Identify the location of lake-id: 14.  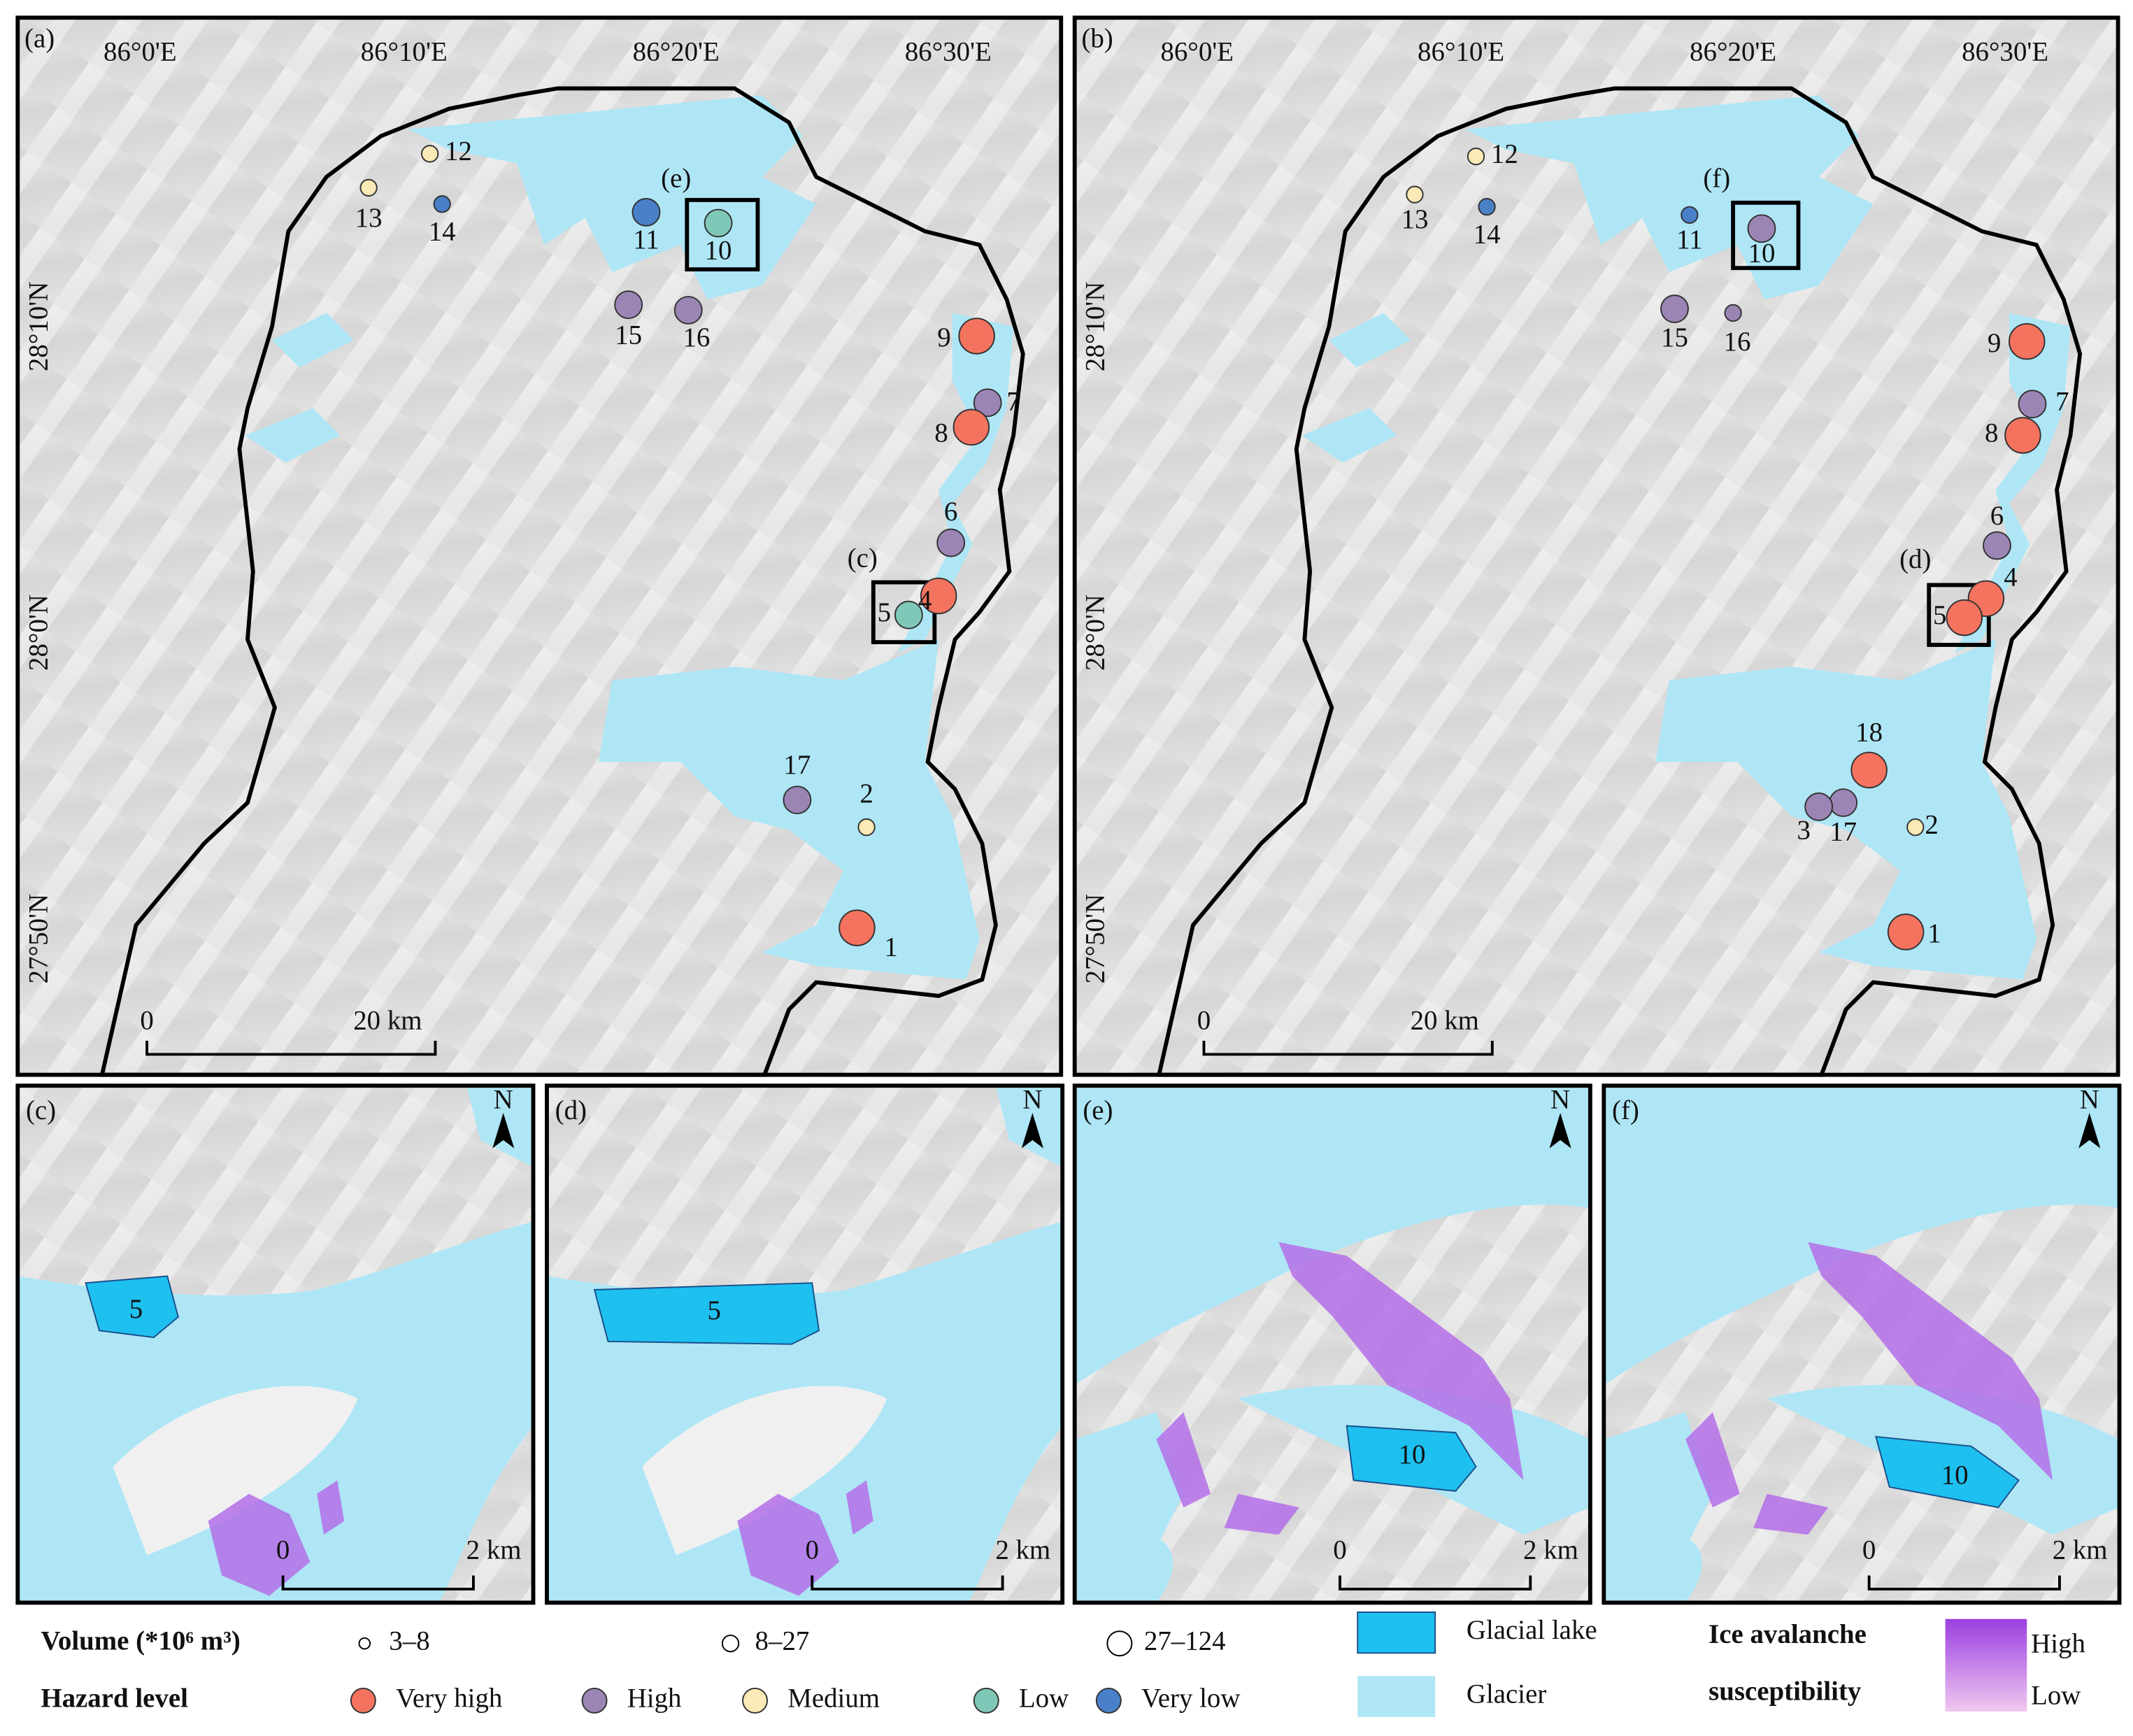
(1487, 234).